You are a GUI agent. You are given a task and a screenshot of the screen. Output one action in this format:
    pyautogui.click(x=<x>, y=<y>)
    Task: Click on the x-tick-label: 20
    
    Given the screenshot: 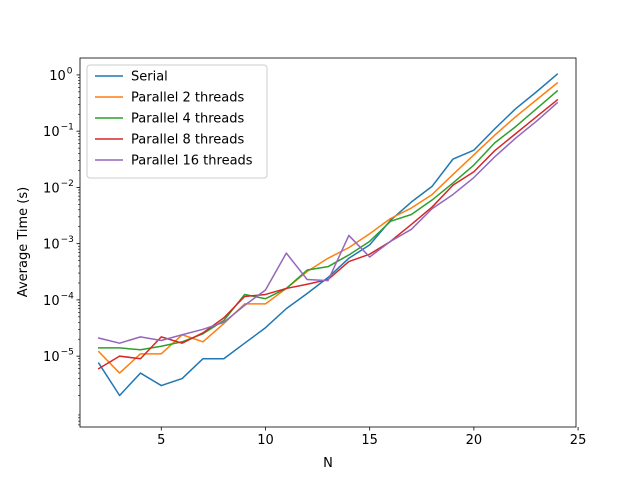 What is the action you would take?
    pyautogui.click(x=474, y=440)
    